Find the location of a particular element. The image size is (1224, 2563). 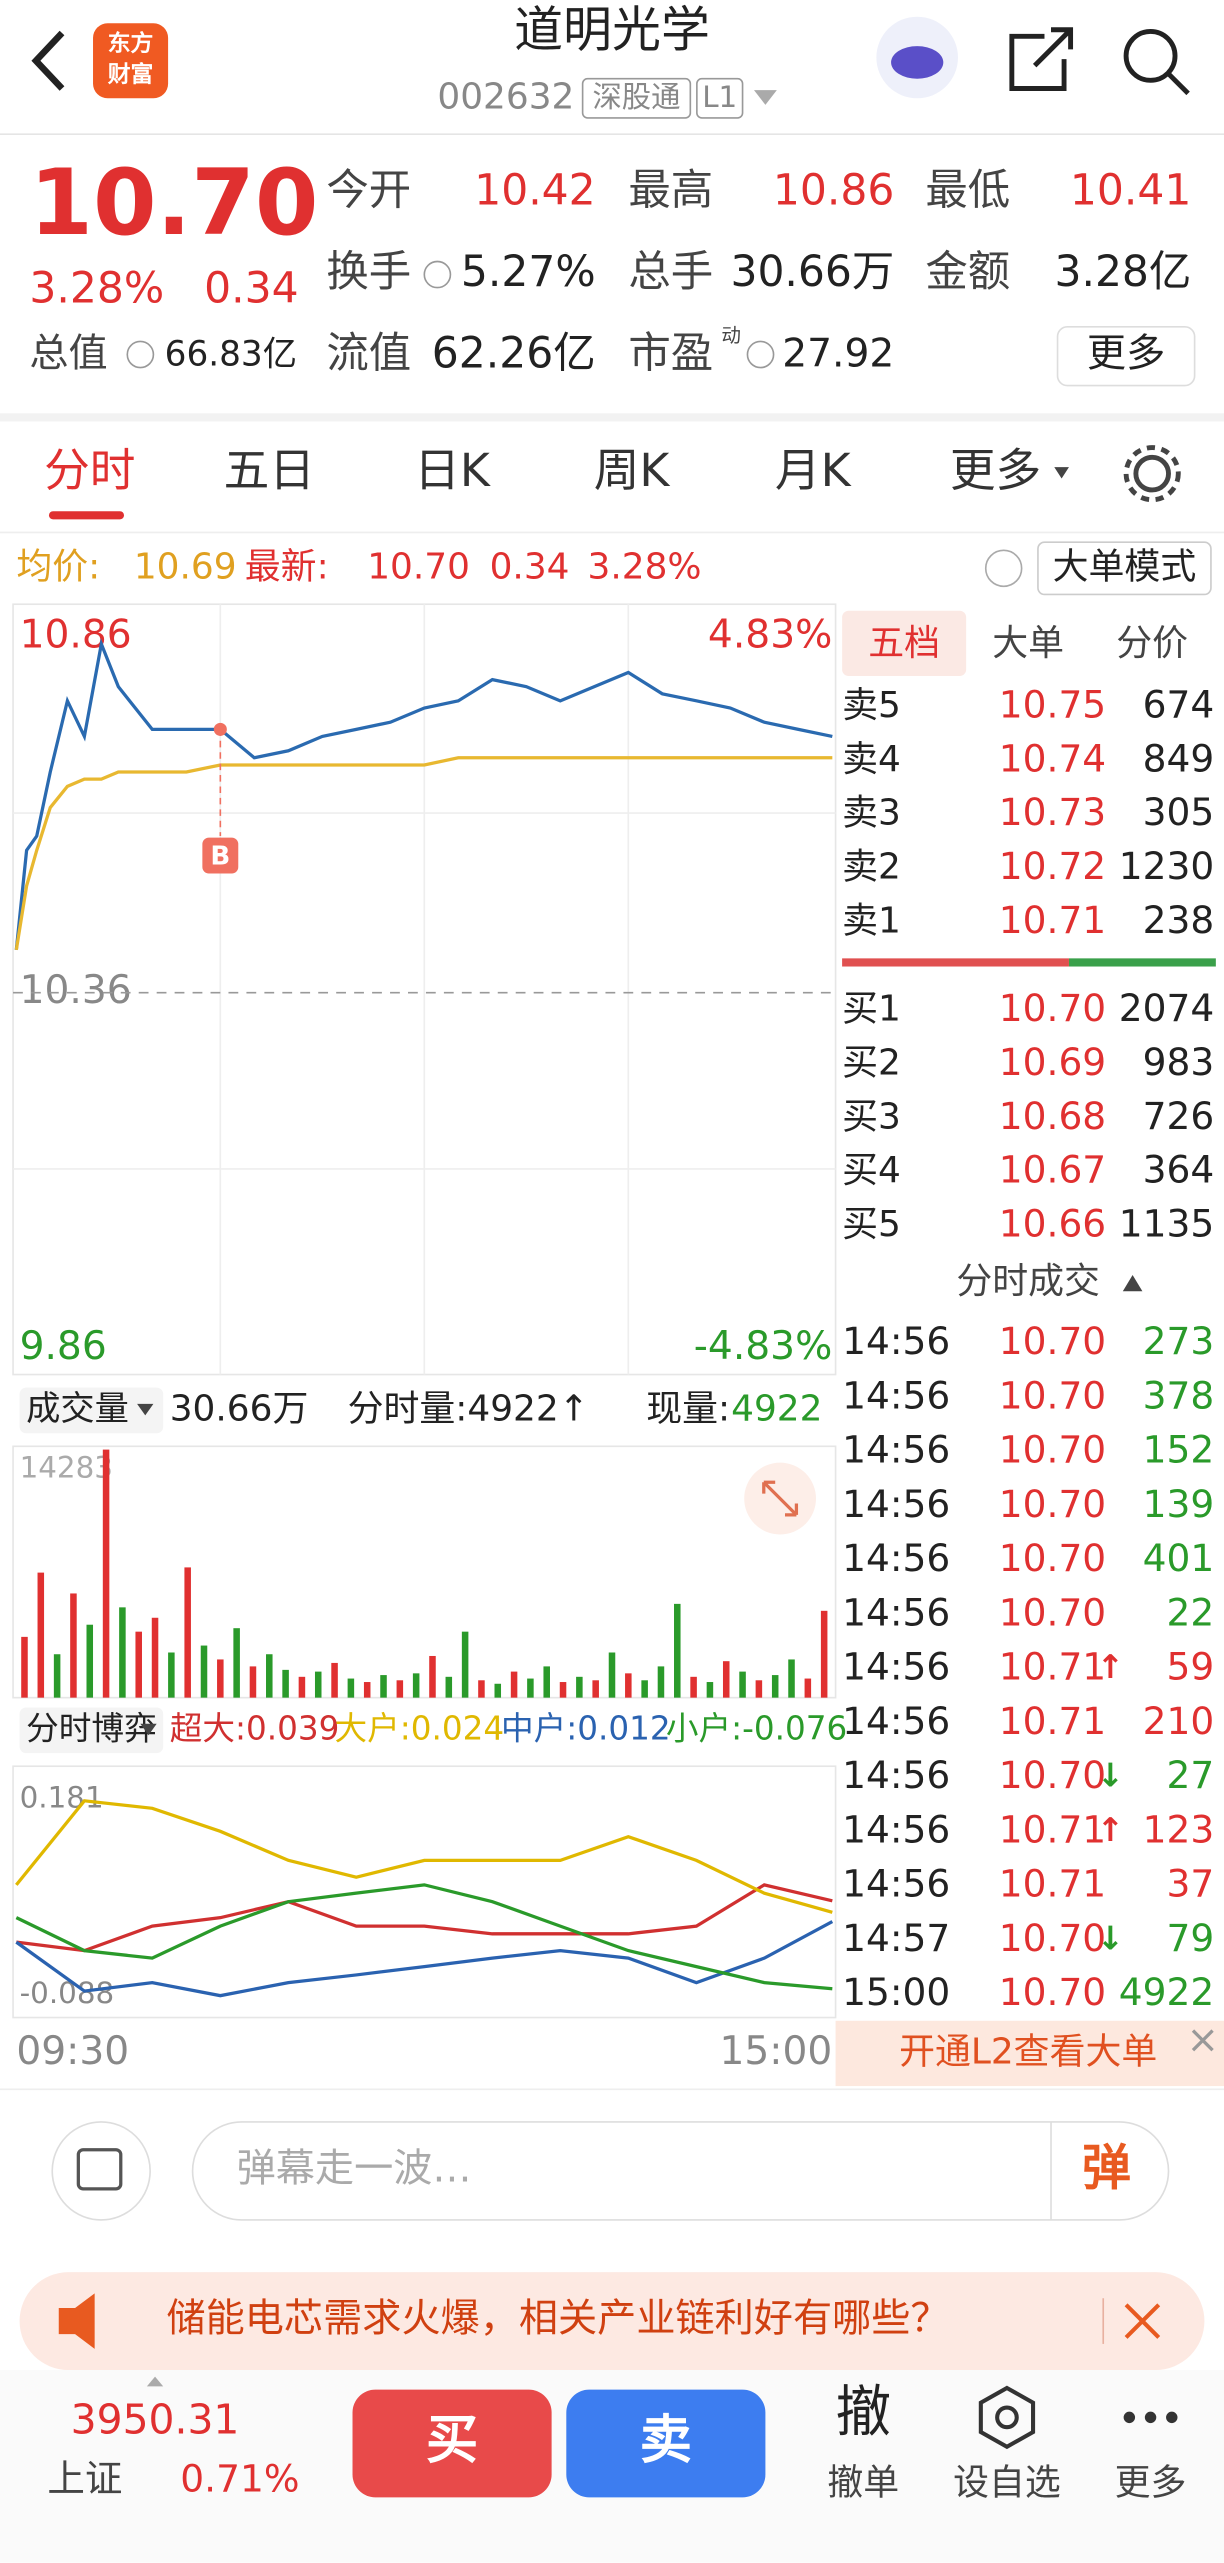

book-label: 买3 is located at coordinates (871, 1116).